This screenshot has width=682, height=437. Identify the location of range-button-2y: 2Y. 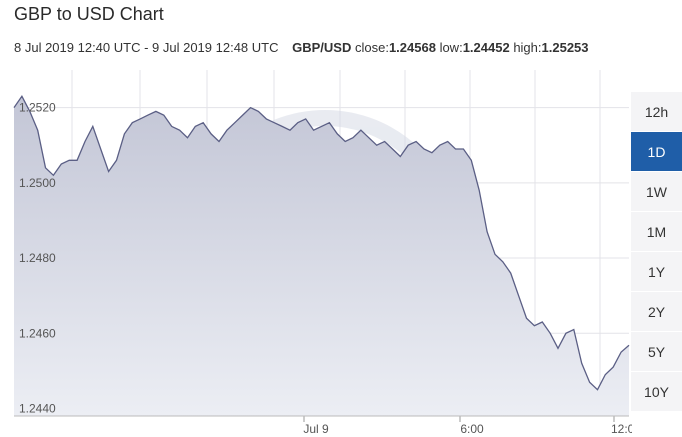
(656, 311).